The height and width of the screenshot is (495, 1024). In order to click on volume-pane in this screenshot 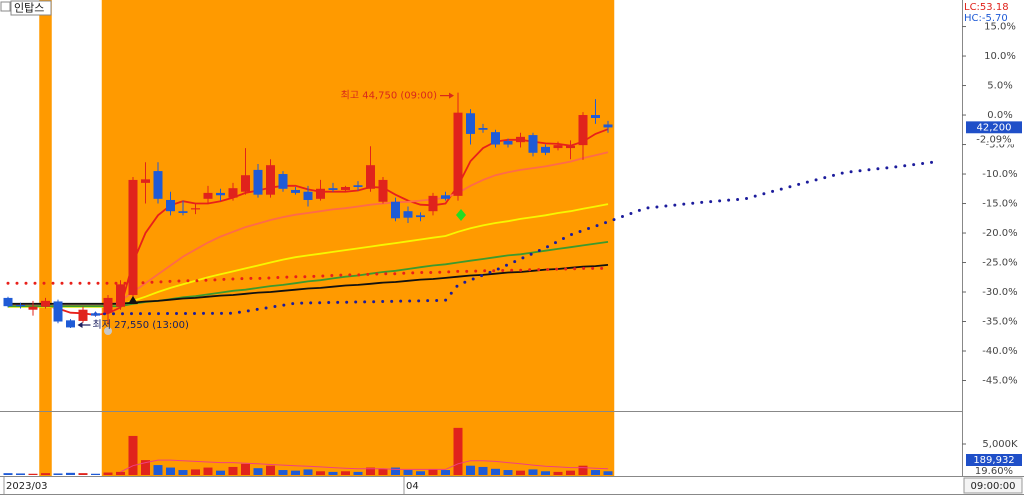, I will do `click(308, 451)`.